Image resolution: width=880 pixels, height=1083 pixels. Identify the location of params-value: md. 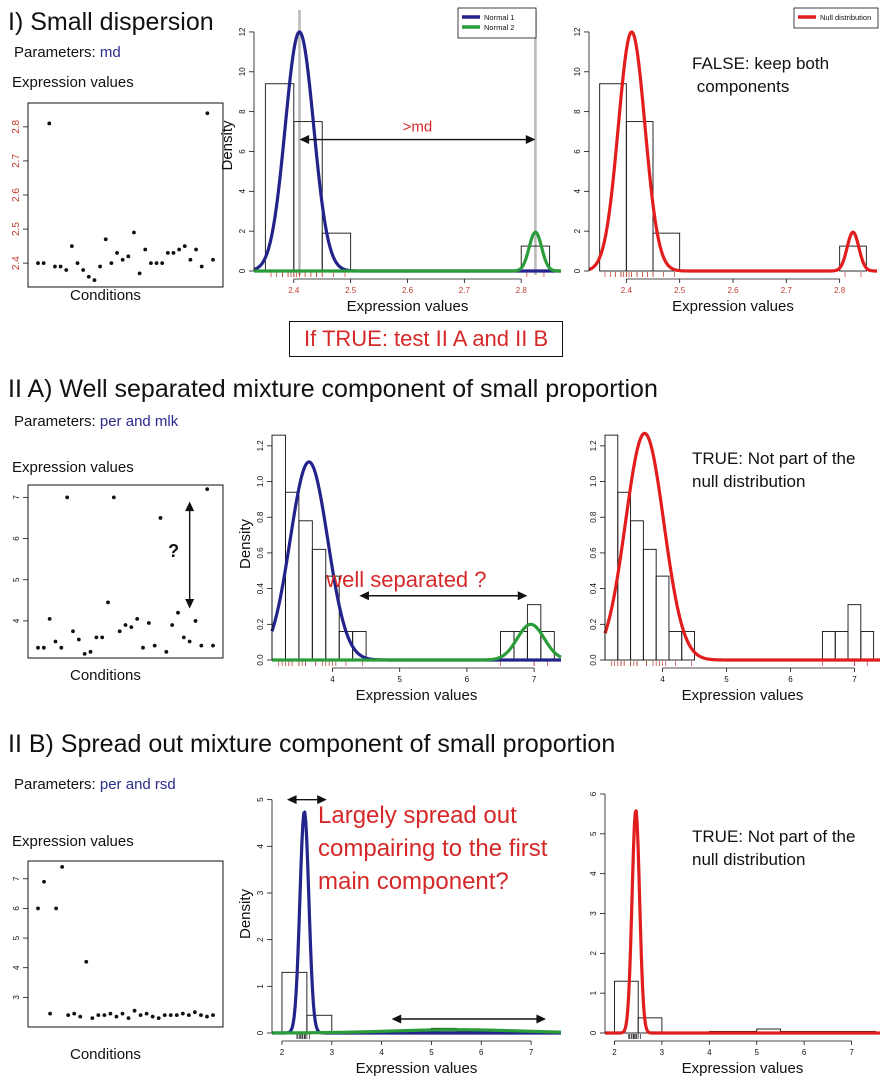
(110, 52).